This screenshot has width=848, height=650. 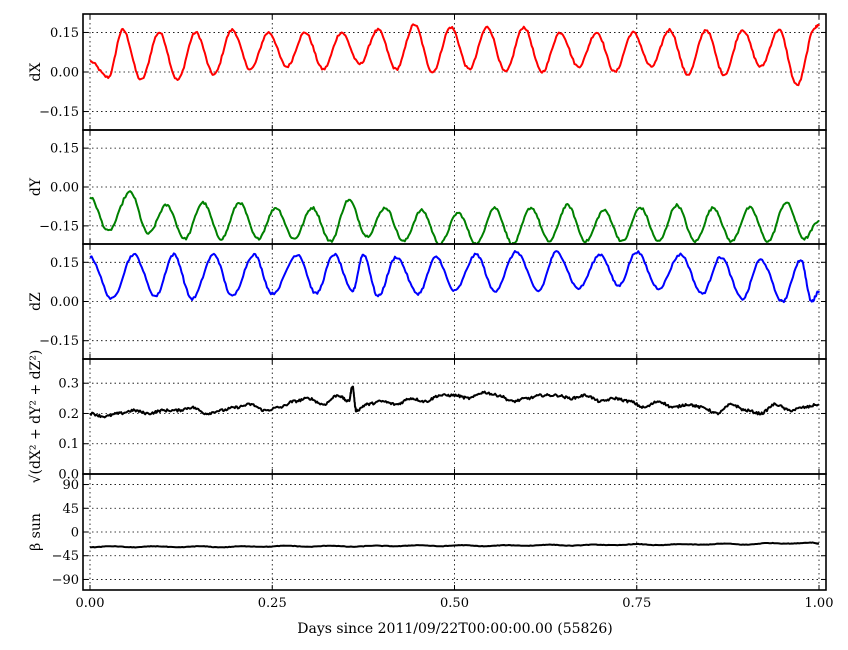 What do you see at coordinates (68, 444) in the screenshot?
I see `y-tick-label: 0.1` at bounding box center [68, 444].